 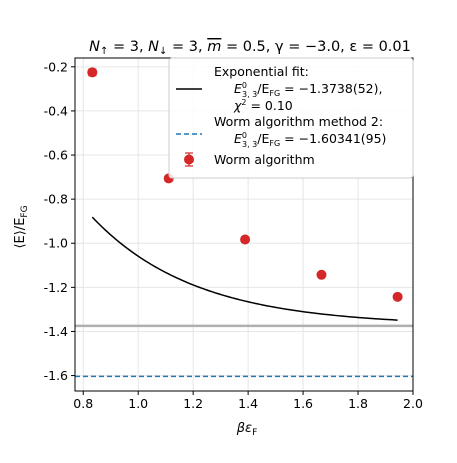 What do you see at coordinates (56, 243) in the screenshot?
I see `y-tick-label: -1.0` at bounding box center [56, 243].